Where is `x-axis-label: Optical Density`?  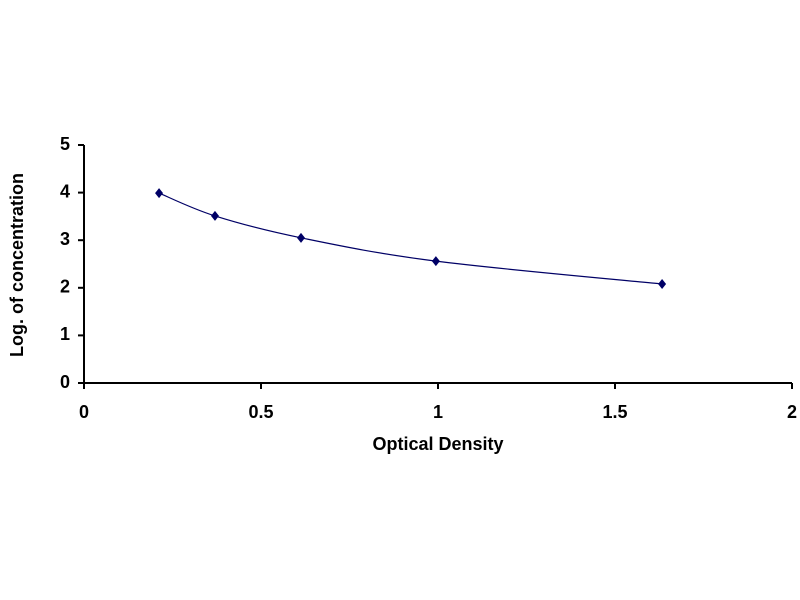
x-axis-label: Optical Density is located at coordinates (437, 444).